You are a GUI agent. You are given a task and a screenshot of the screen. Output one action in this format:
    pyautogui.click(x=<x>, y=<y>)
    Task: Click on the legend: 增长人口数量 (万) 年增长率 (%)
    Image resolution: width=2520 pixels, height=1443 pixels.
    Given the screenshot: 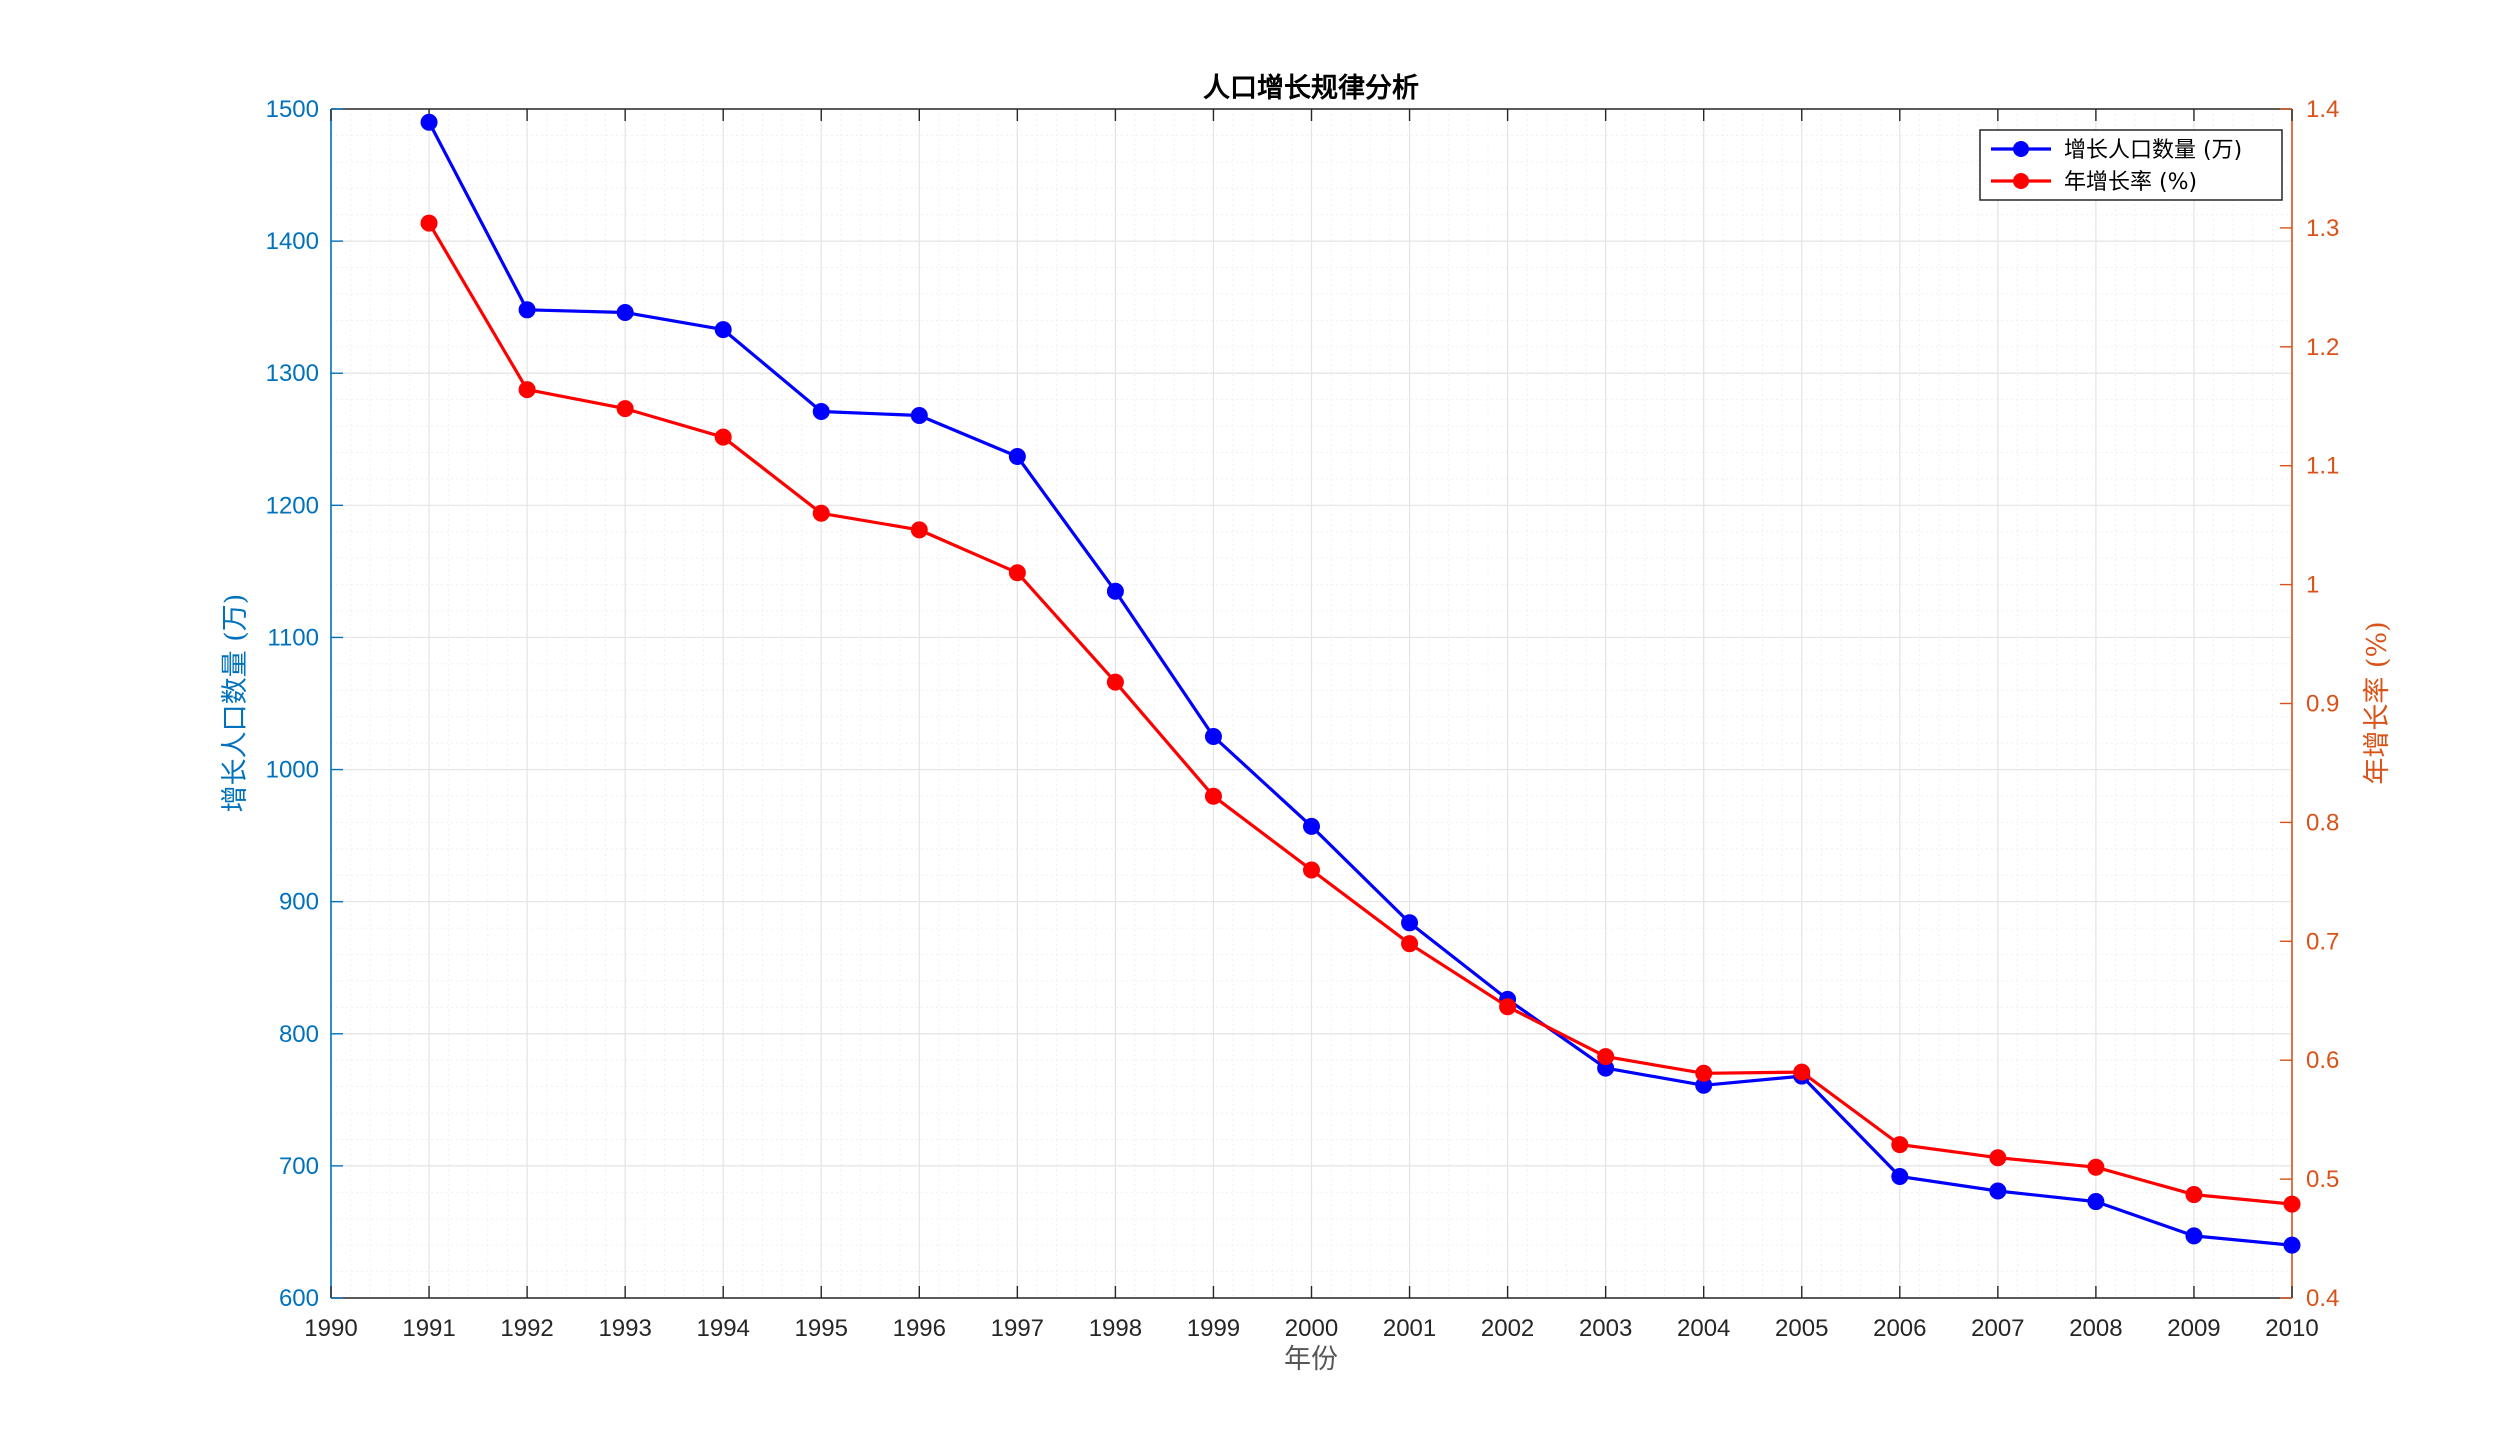 What is the action you would take?
    pyautogui.click(x=2131, y=165)
    